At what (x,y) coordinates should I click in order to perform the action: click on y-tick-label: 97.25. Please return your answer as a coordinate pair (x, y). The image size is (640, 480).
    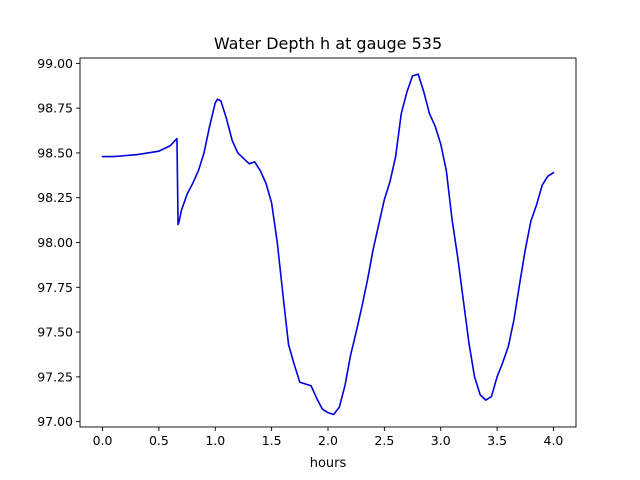
    Looking at the image, I should click on (55, 376).